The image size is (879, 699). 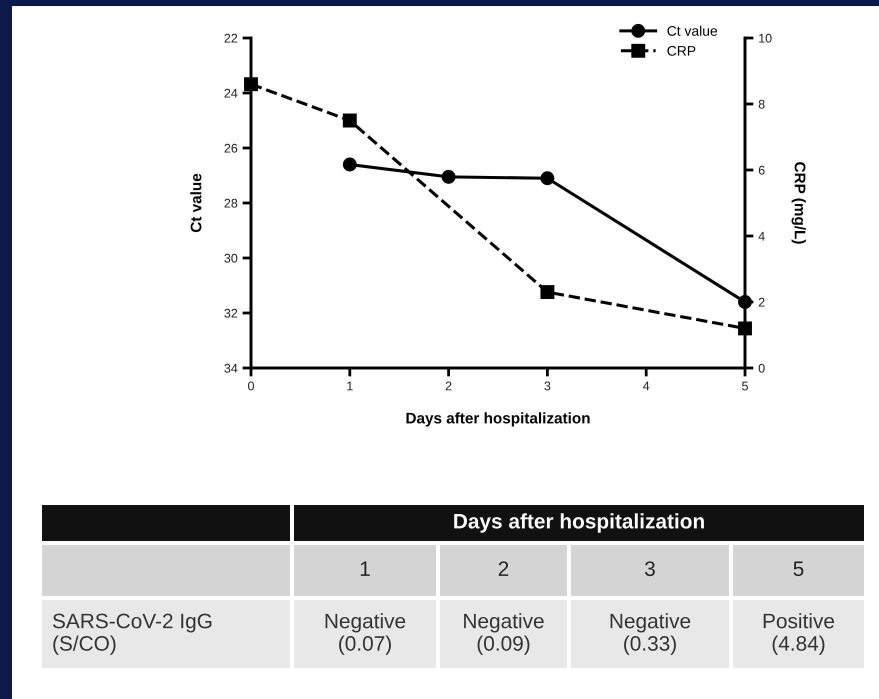 I want to click on y-tick-label: 34, so click(x=231, y=368).